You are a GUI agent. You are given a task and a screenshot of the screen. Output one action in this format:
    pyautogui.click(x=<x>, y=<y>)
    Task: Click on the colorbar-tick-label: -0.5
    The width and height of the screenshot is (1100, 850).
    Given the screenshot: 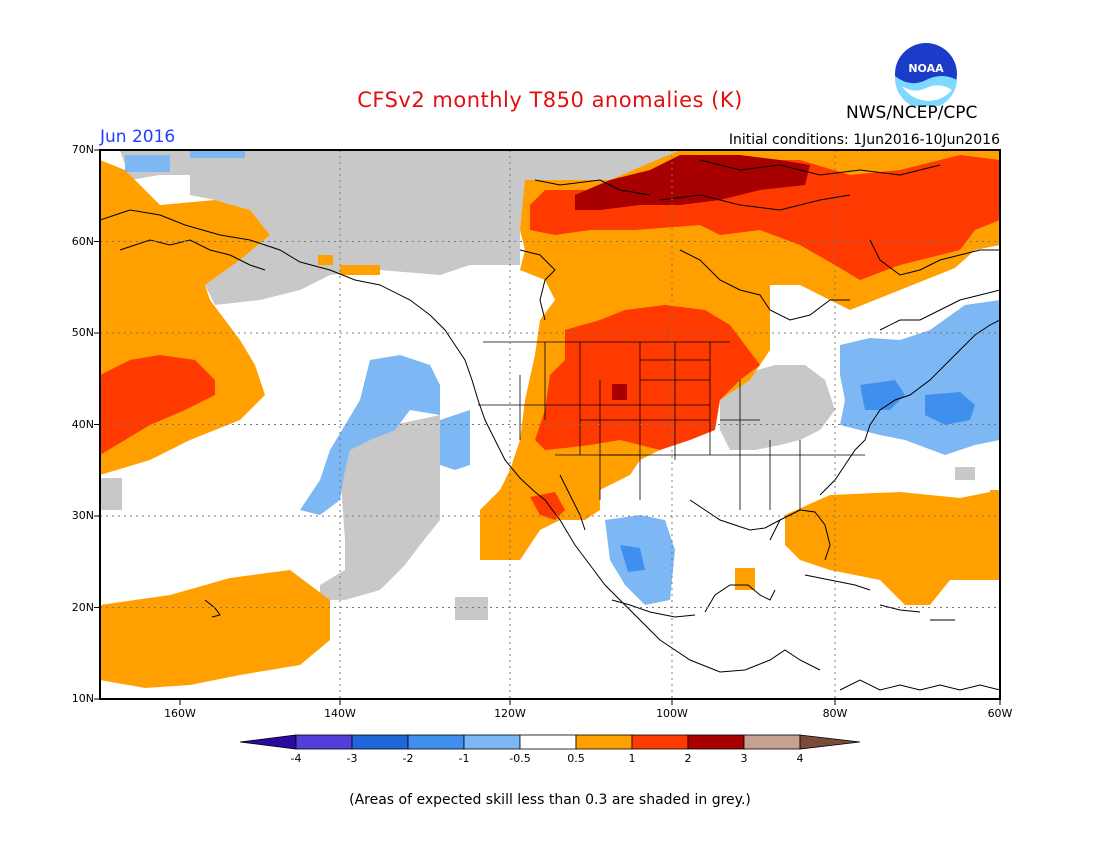 What is the action you would take?
    pyautogui.click(x=520, y=758)
    